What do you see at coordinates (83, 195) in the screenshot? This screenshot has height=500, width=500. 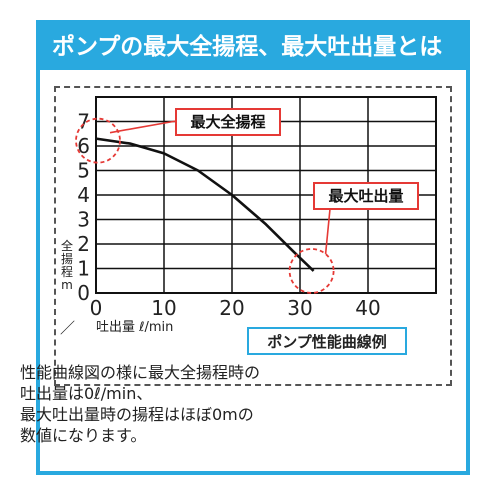 I see `y-tick-label: 4` at bounding box center [83, 195].